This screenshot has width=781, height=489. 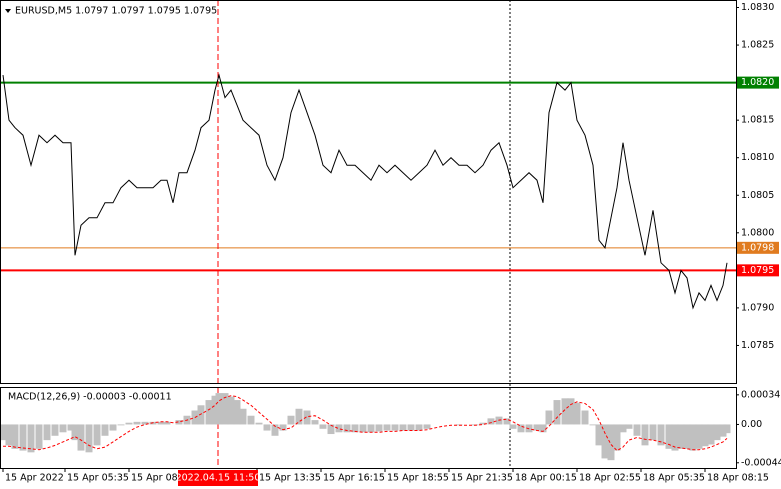 I want to click on y-tick-label: 1.0800, so click(x=757, y=232).